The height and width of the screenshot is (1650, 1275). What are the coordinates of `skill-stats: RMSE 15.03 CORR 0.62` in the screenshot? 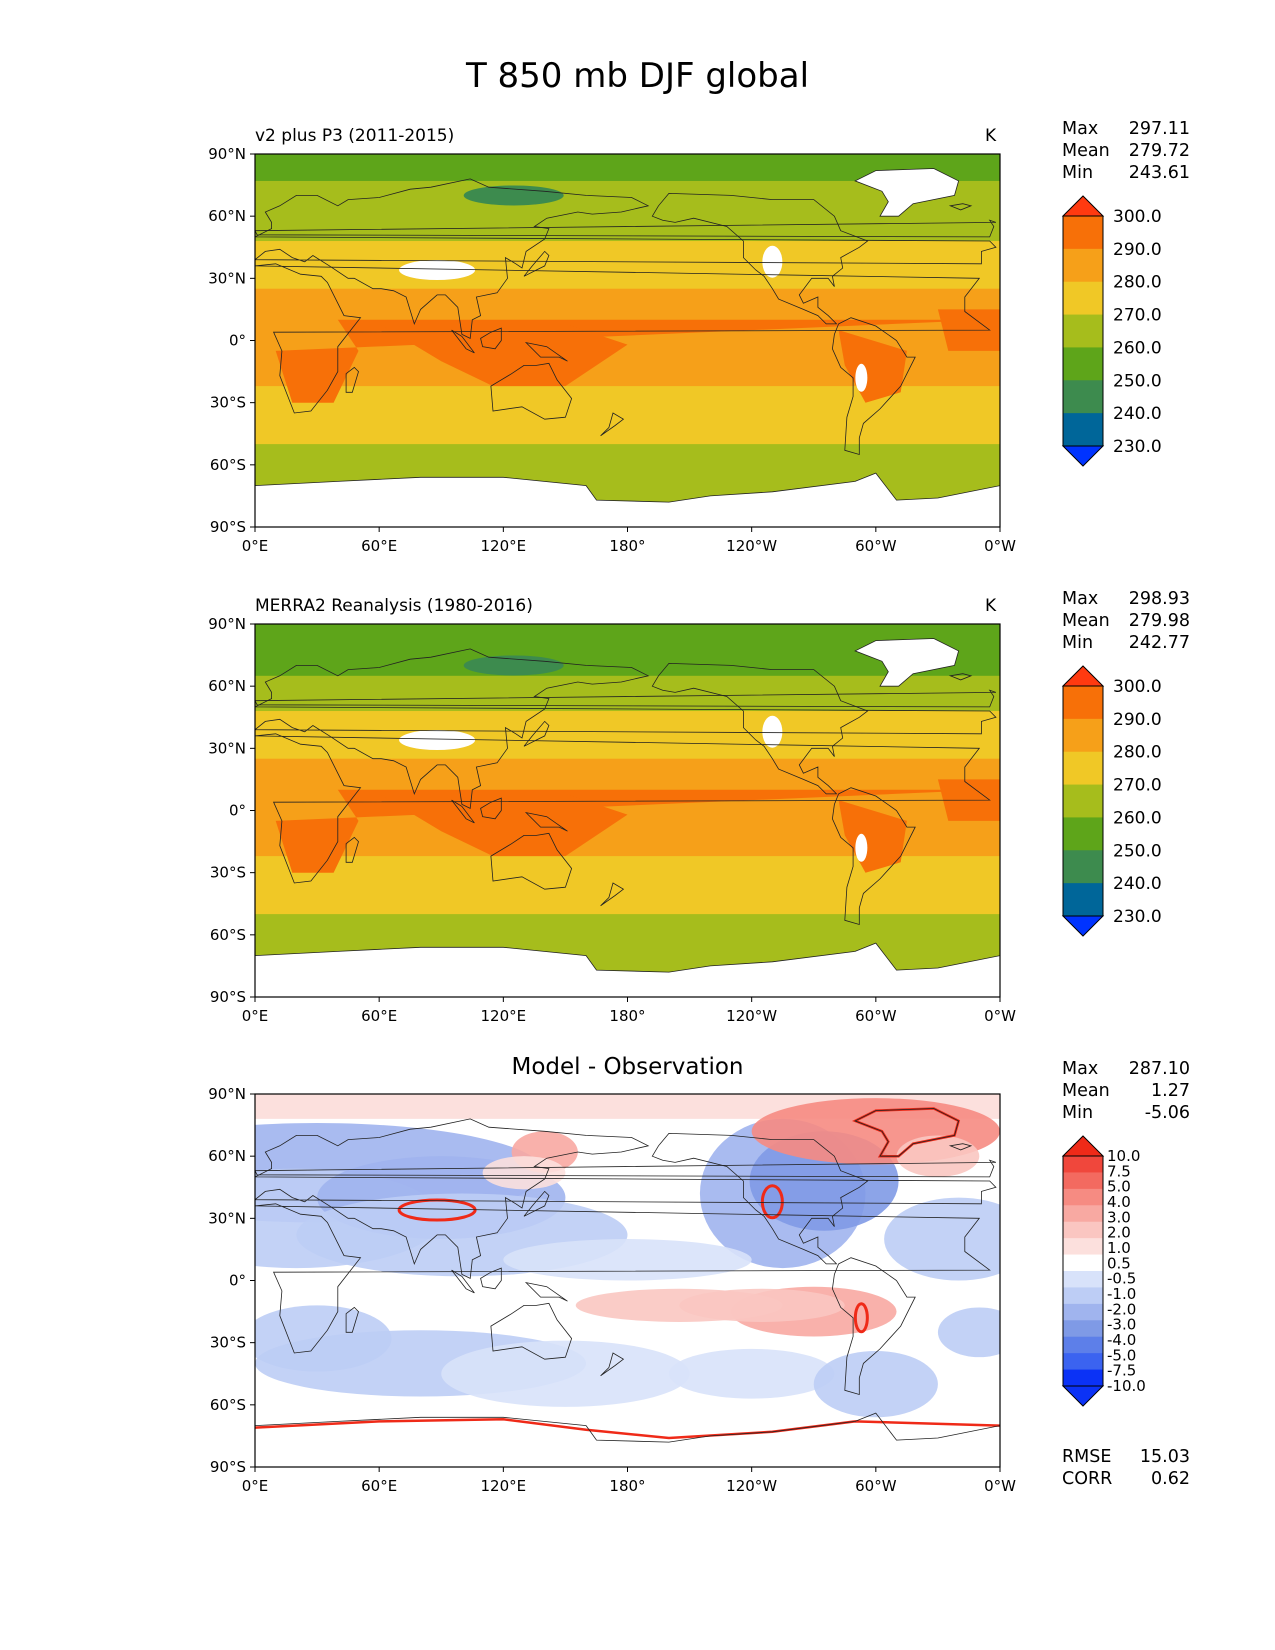 It's located at (1126, 1468).